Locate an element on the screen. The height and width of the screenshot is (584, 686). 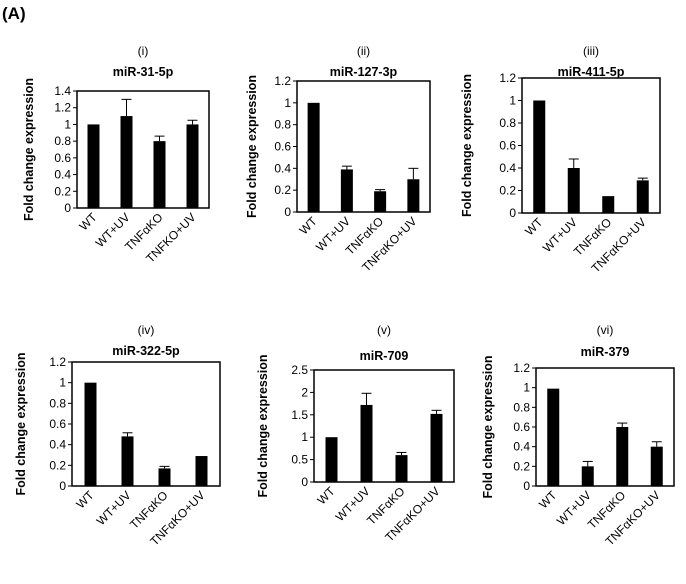
figure-label: (A) is located at coordinates (14, 13).